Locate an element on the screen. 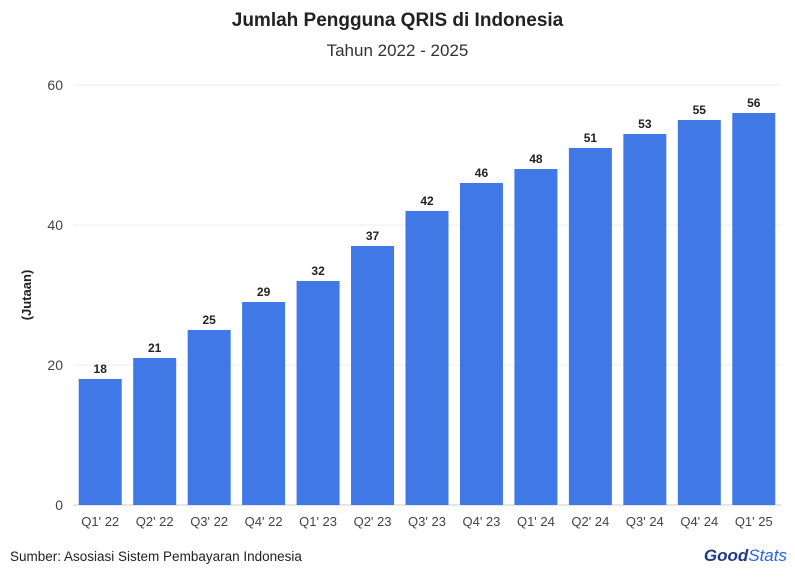  logo-stats-text: Stats is located at coordinates (767, 555).